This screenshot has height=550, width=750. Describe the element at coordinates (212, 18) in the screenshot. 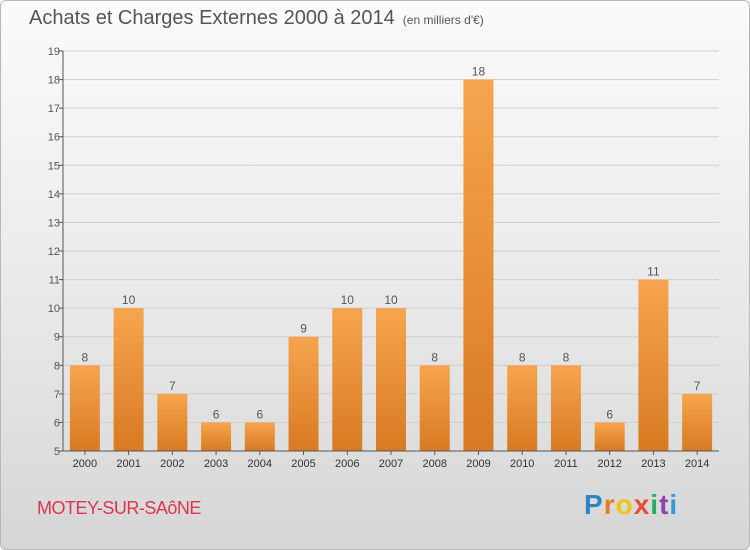

I see `title-text: Achats et Charges Externes 2000 à 2014` at that location.